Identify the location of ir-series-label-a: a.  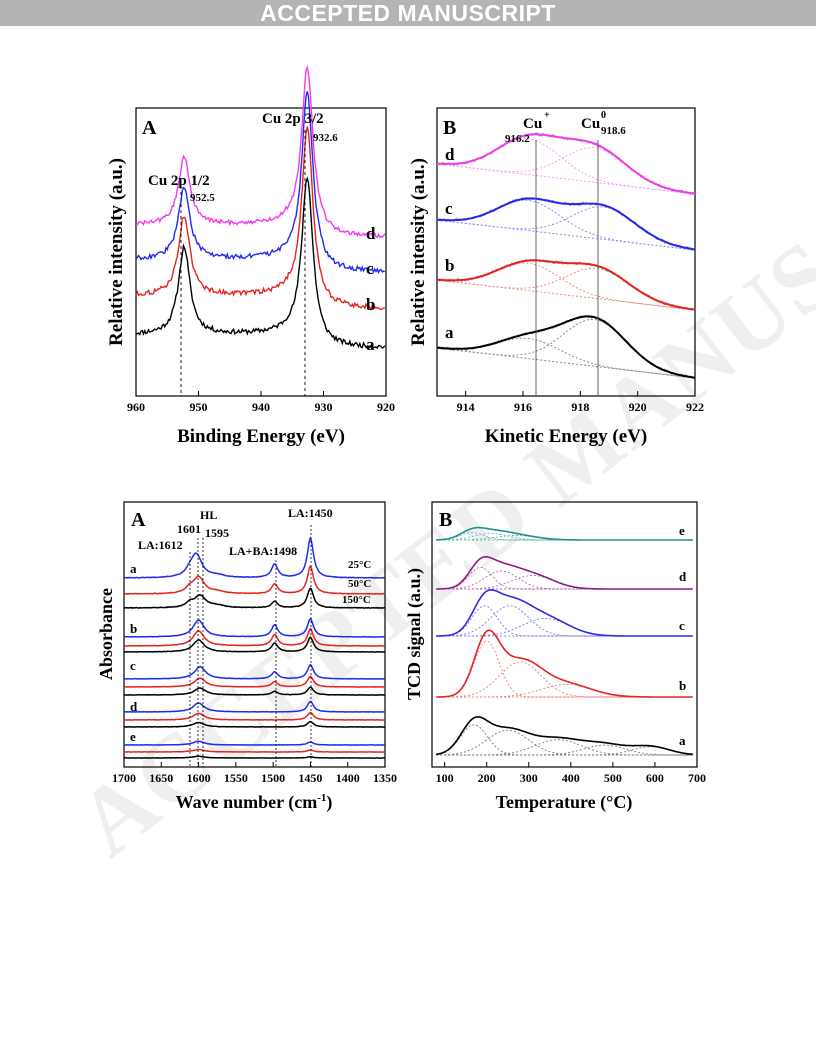
(133, 568).